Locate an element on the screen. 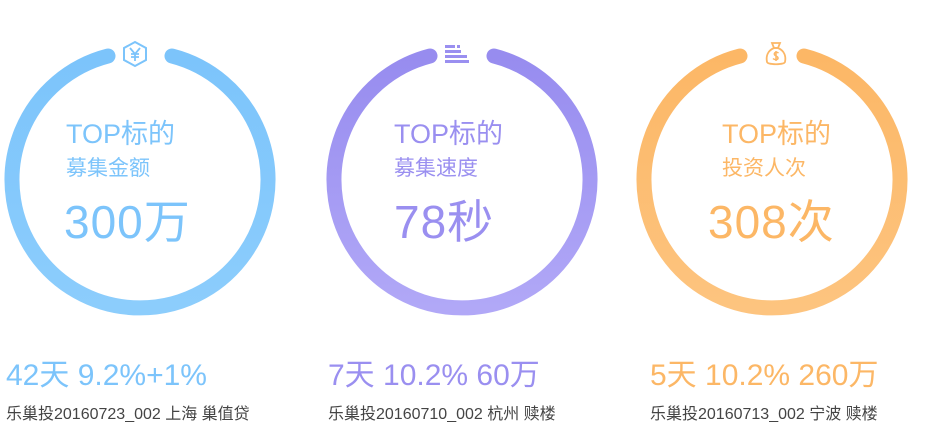 The width and height of the screenshot is (936, 431). card-stats: 7天 10.2% 60万 is located at coordinates (434, 375).